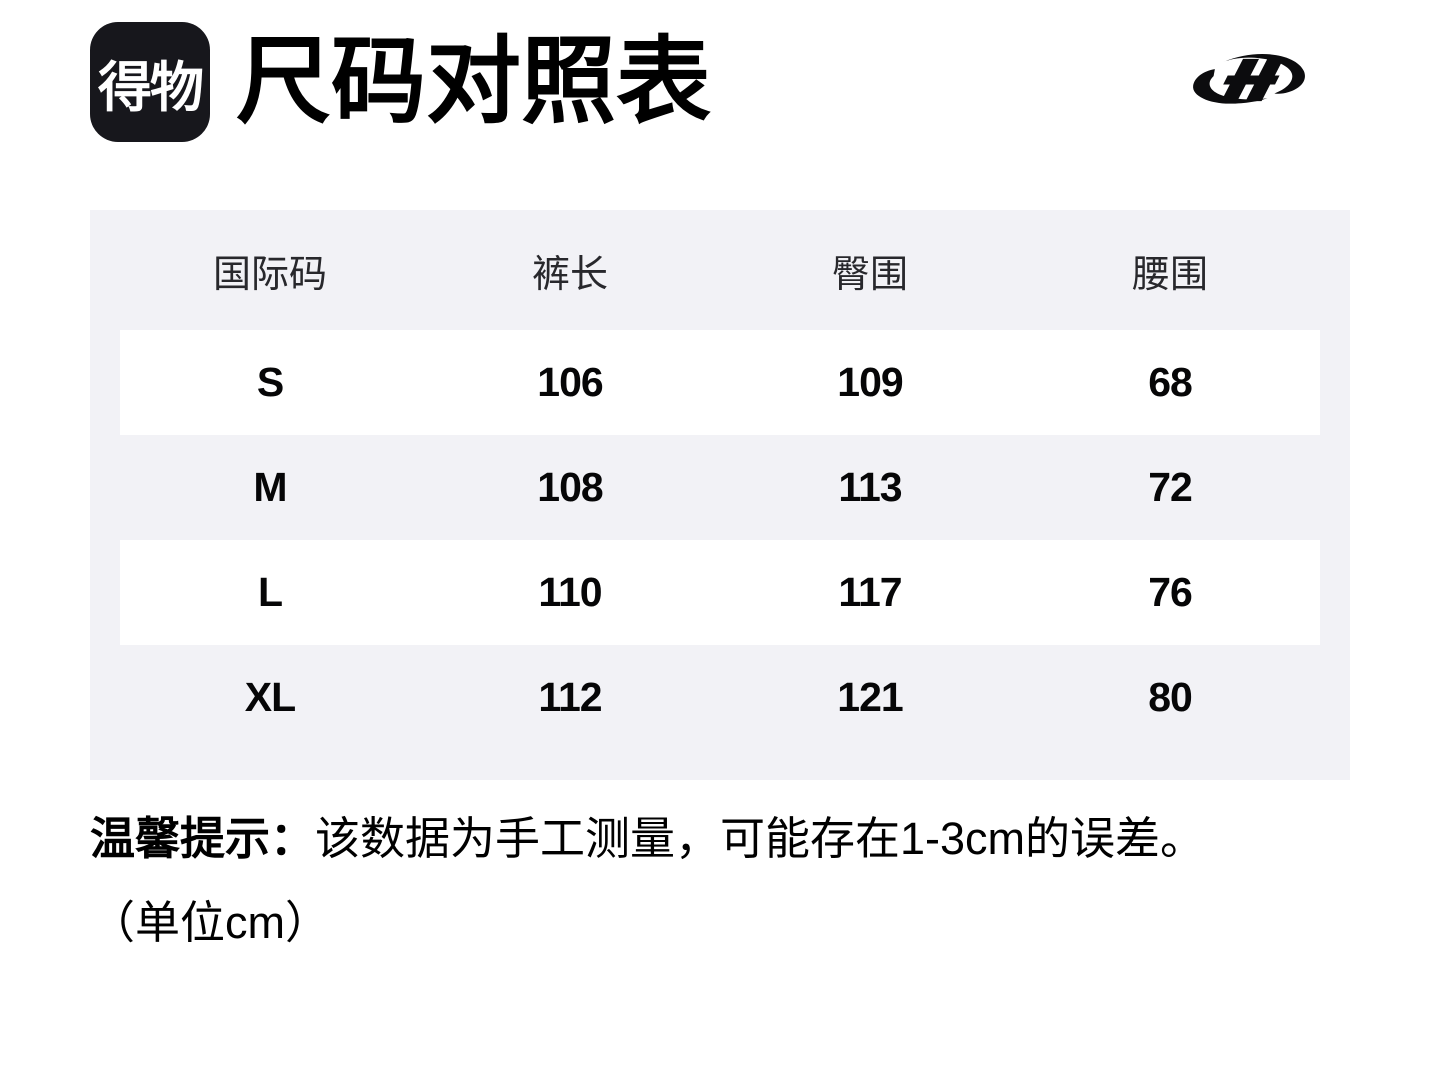  Describe the element at coordinates (210, 922) in the screenshot. I see `note-unit-line: （单位cm）` at that location.